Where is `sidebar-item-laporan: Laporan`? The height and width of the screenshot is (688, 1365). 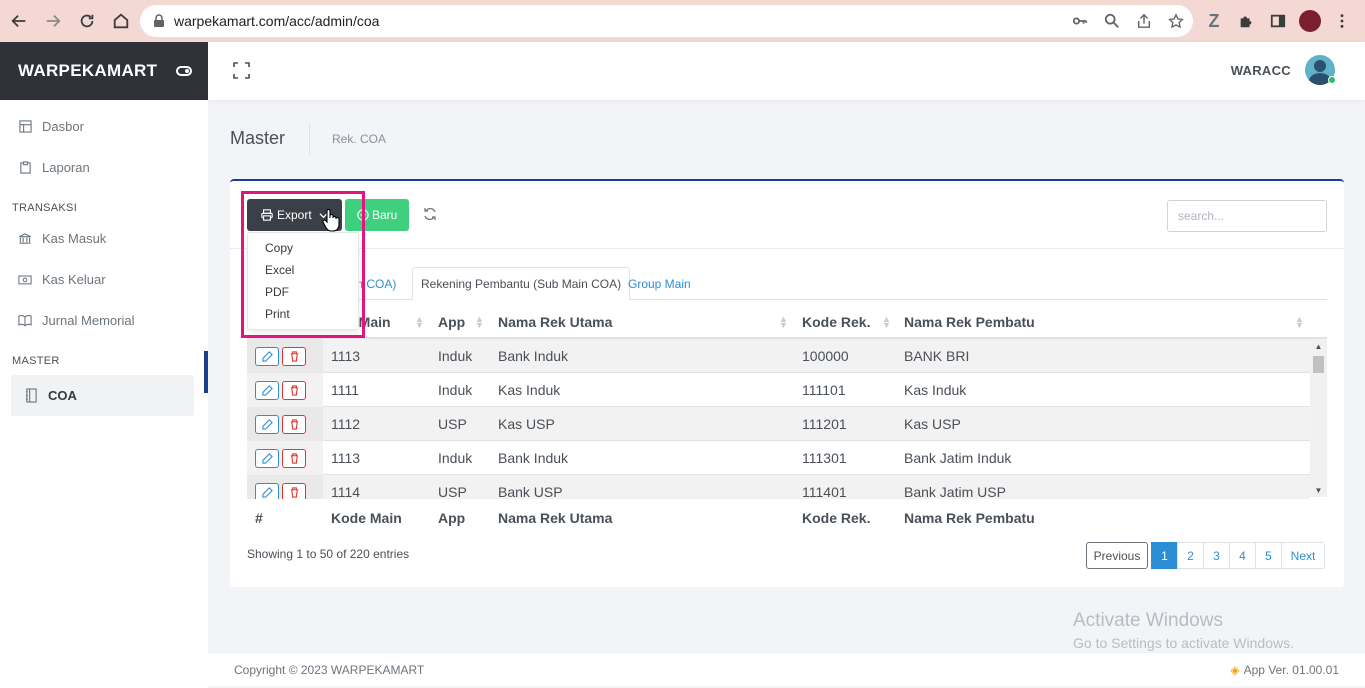 sidebar-item-laporan: Laporan is located at coordinates (104, 167).